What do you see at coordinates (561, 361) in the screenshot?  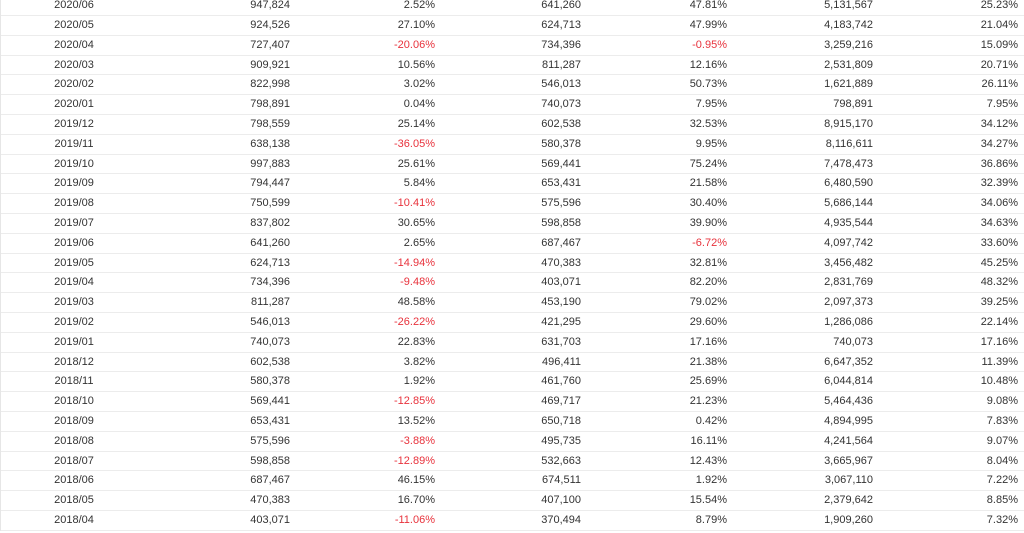 I see `prev-value-cell: 496,411` at bounding box center [561, 361].